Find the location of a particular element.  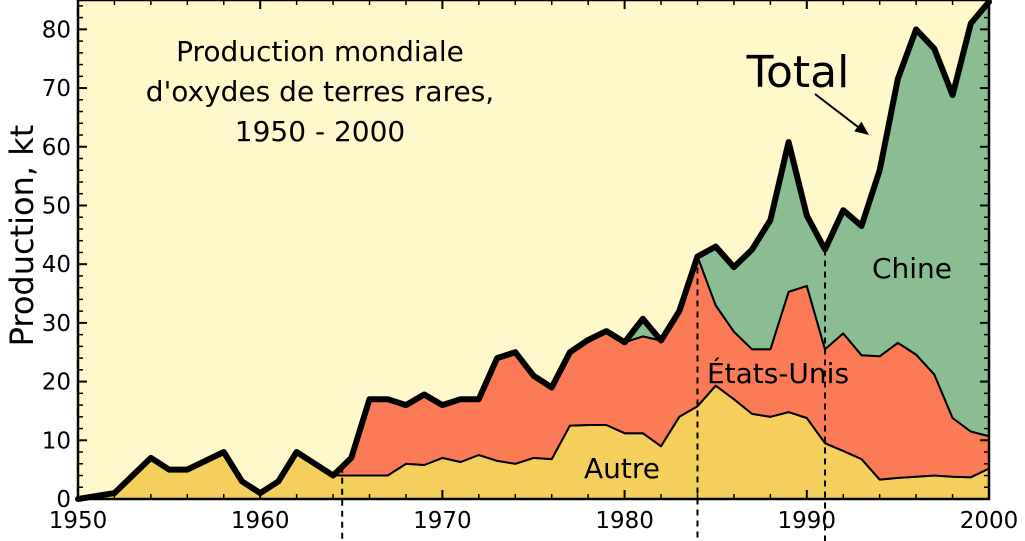

y-tick-label: 10 is located at coordinates (56, 441).